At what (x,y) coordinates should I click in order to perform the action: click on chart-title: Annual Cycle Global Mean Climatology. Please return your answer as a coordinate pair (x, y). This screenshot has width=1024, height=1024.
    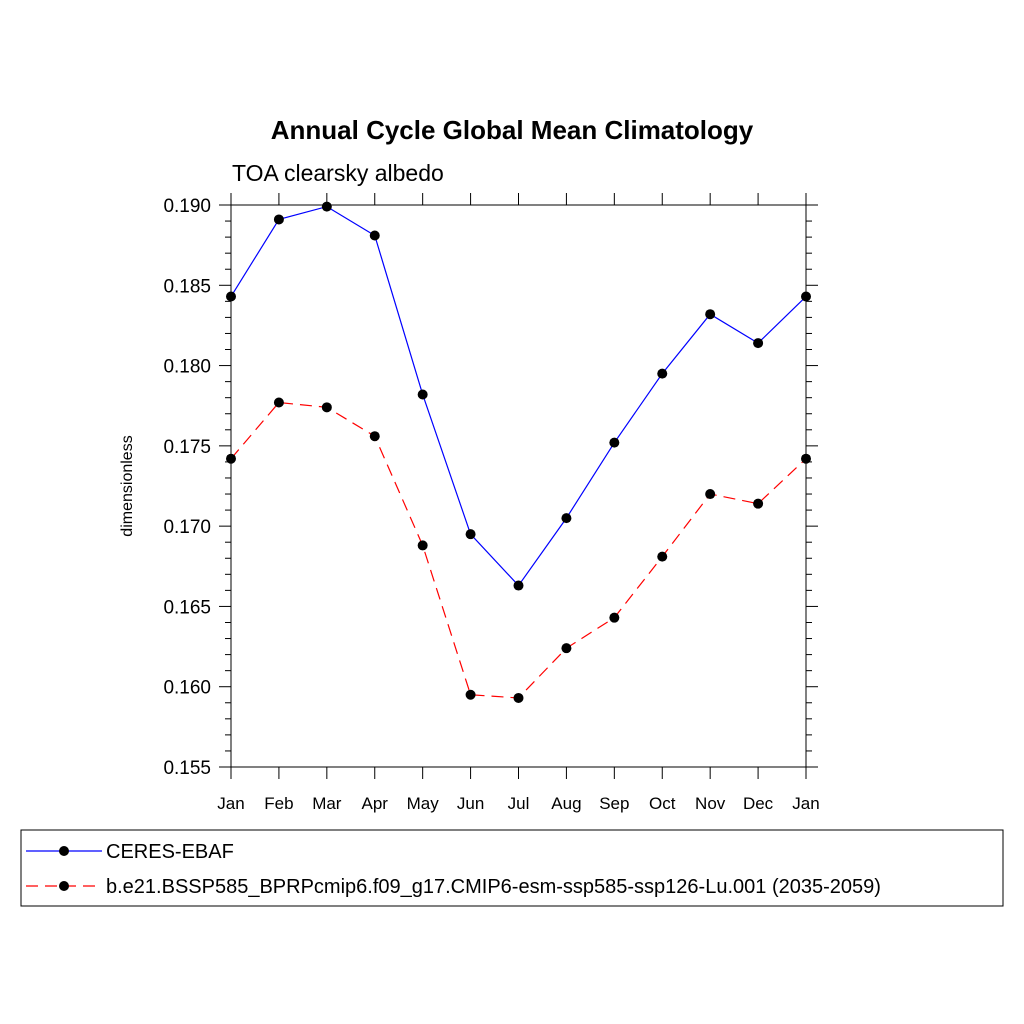
    Looking at the image, I should click on (512, 130).